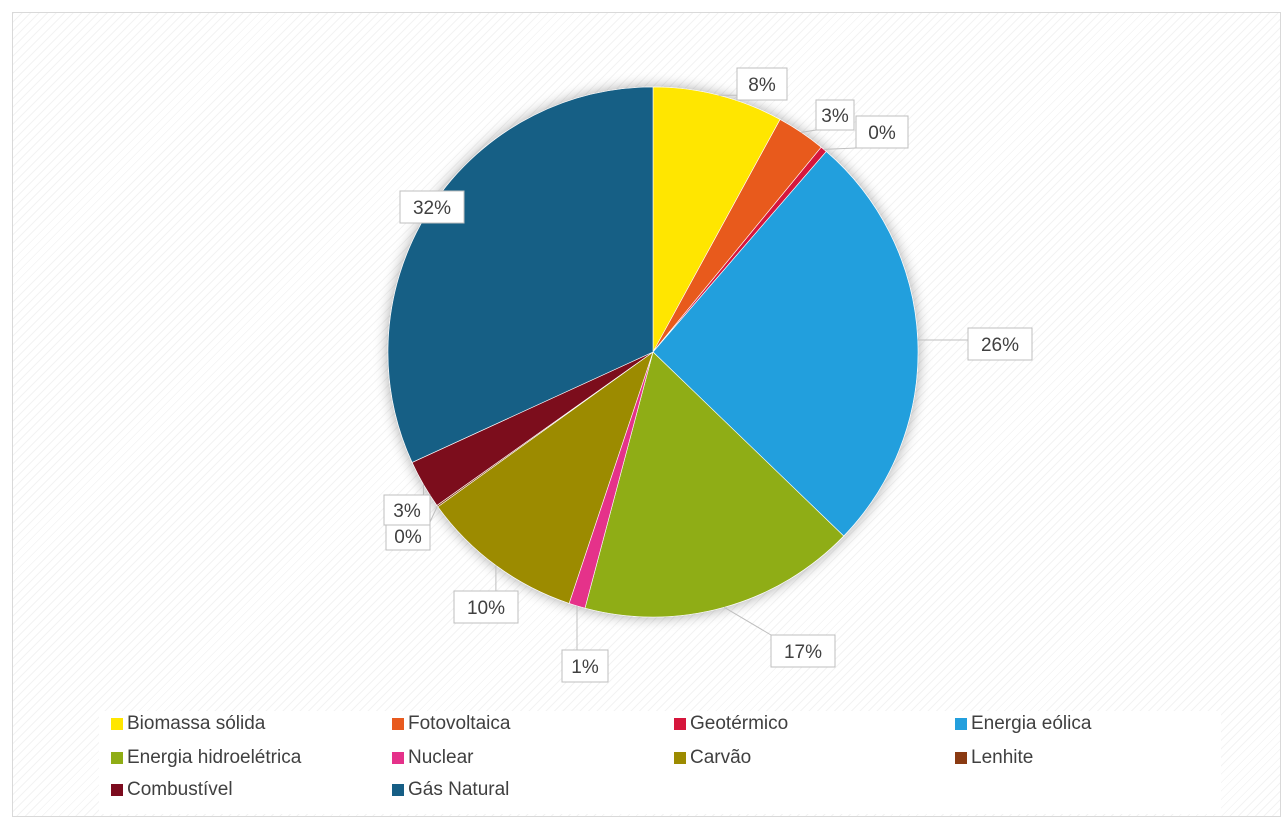 The width and height of the screenshot is (1283, 818). Describe the element at coordinates (1031, 723) in the screenshot. I see `legend-label: Energia eólica` at that location.